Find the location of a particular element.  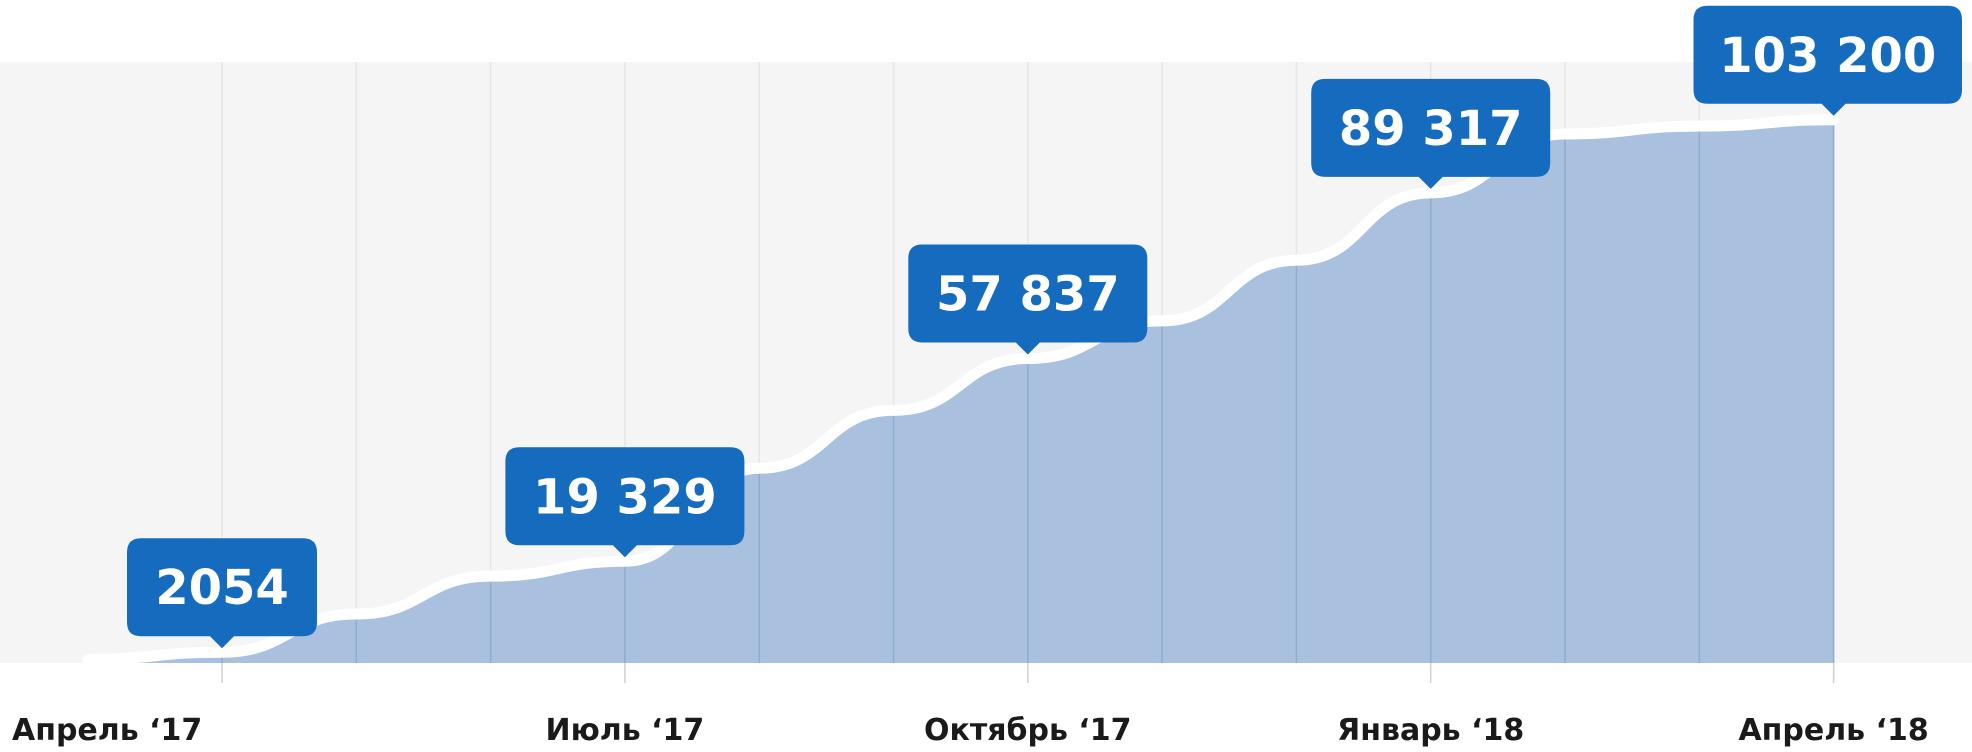

callout-apr17: 2054 is located at coordinates (222, 593).